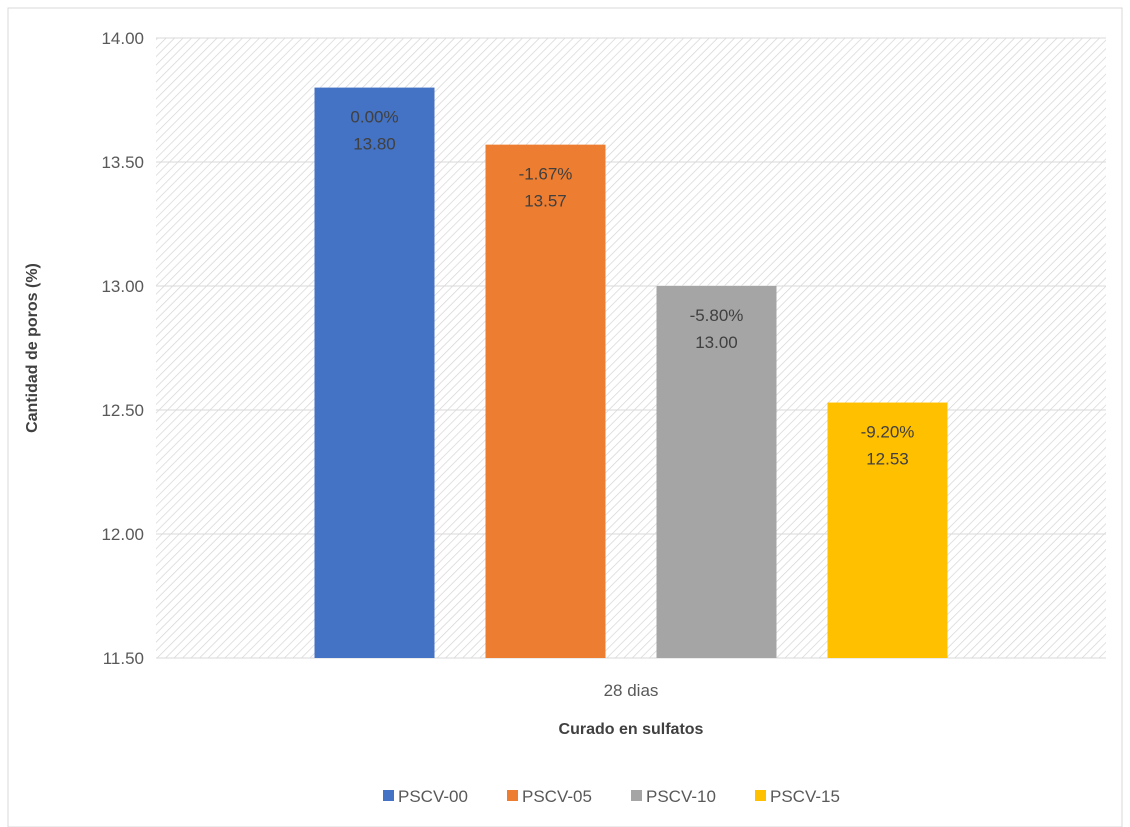  Describe the element at coordinates (32, 348) in the screenshot. I see `y-axis-title: Cantidad de poros (%)` at that location.